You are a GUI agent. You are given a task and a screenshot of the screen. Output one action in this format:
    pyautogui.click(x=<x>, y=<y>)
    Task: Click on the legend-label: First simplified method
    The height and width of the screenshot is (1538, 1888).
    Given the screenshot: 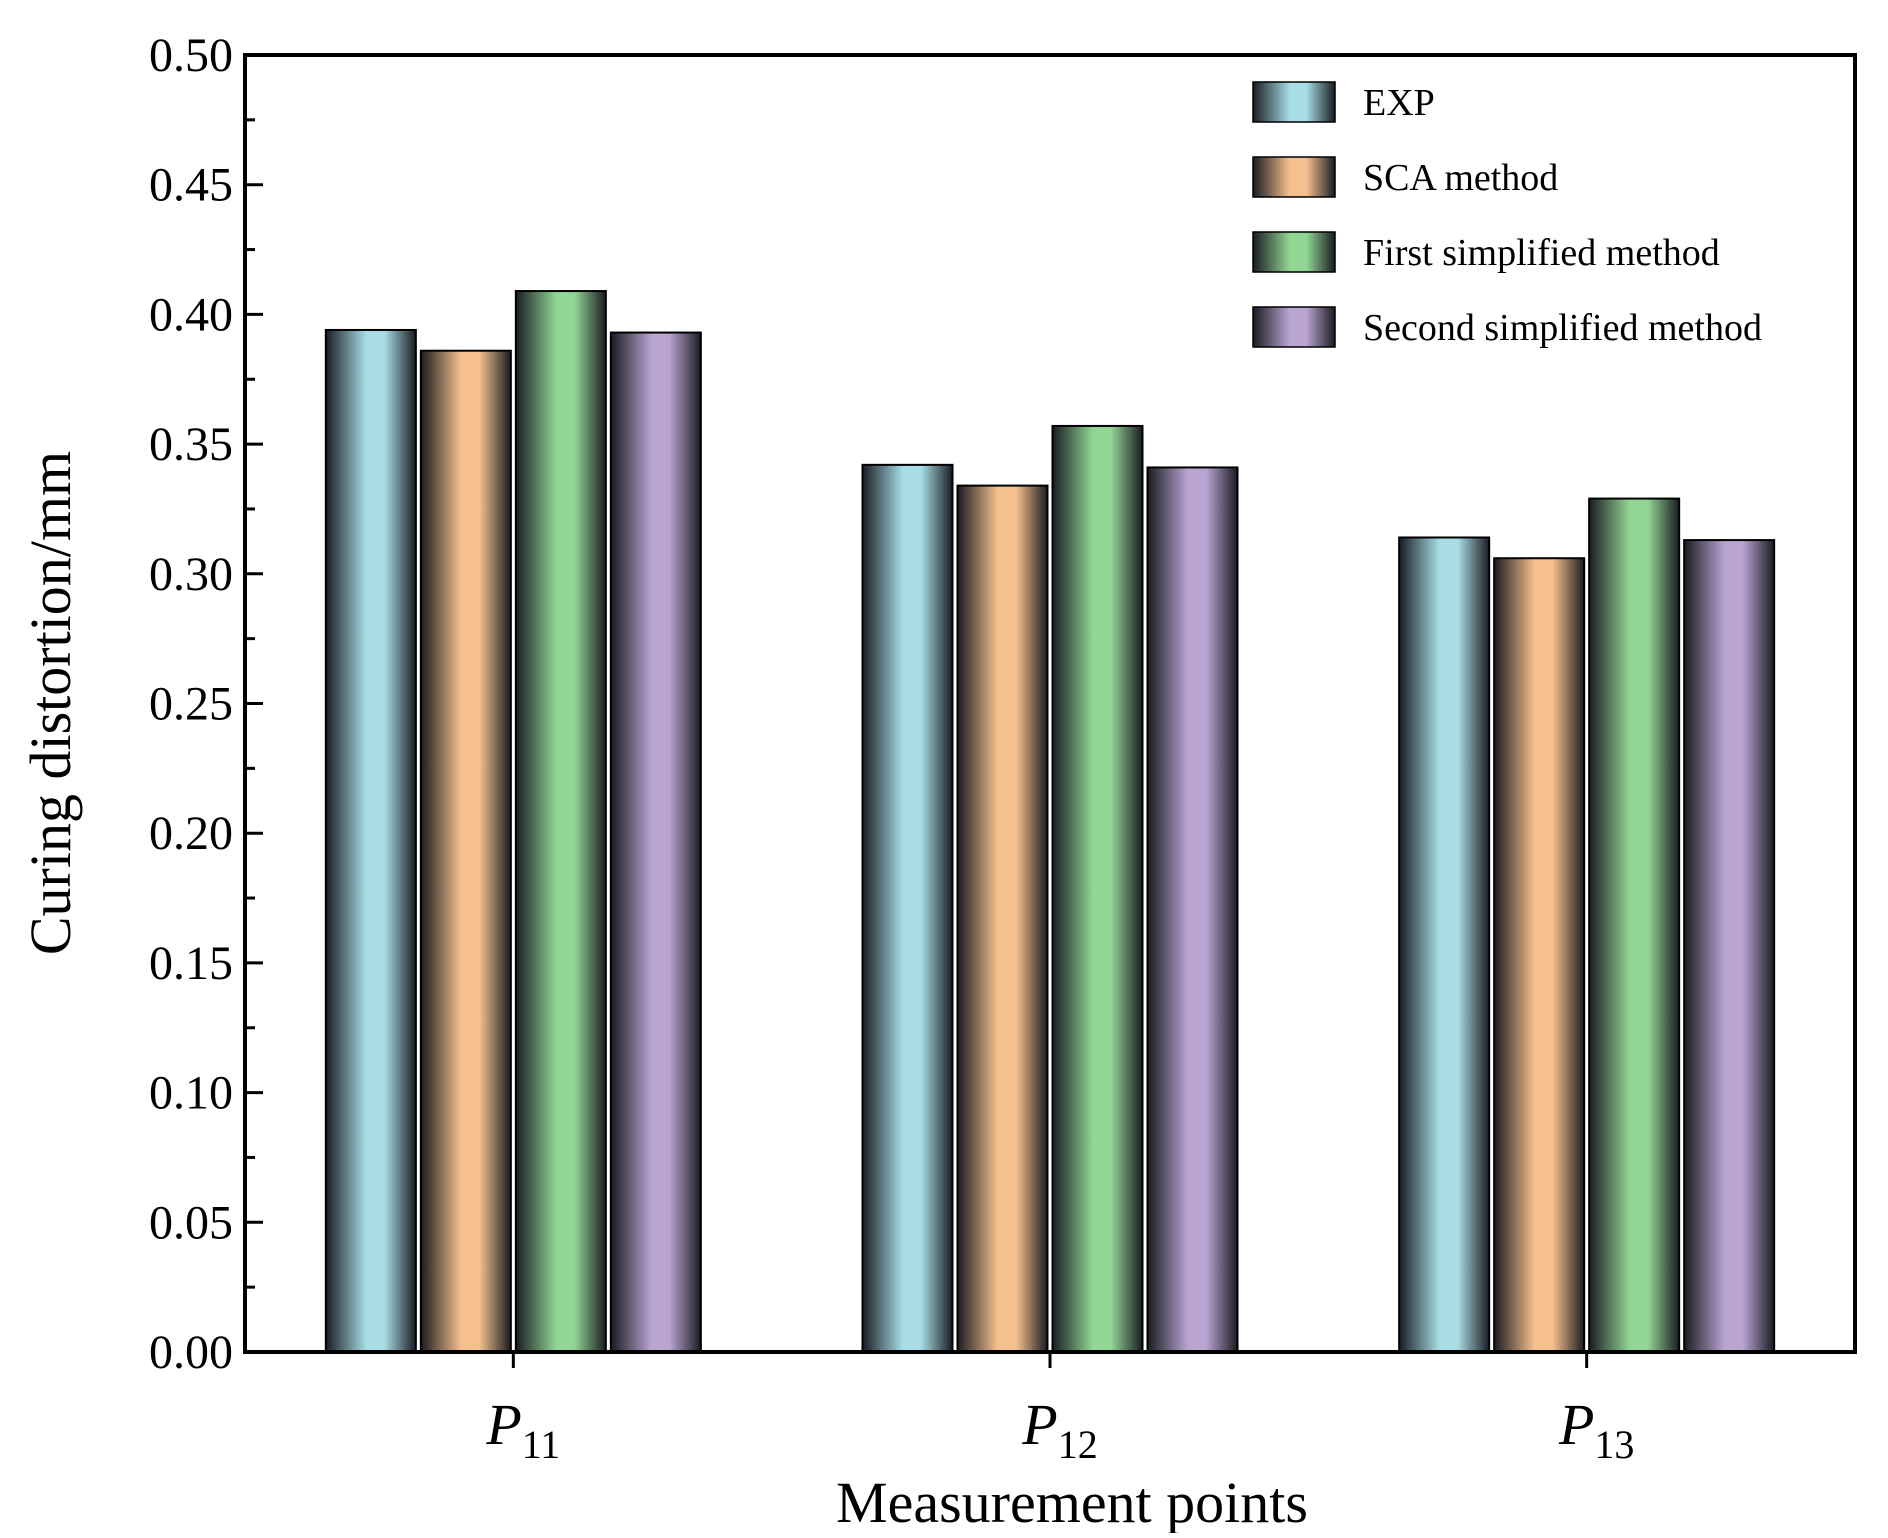 What is the action you would take?
    pyautogui.click(x=1541, y=253)
    